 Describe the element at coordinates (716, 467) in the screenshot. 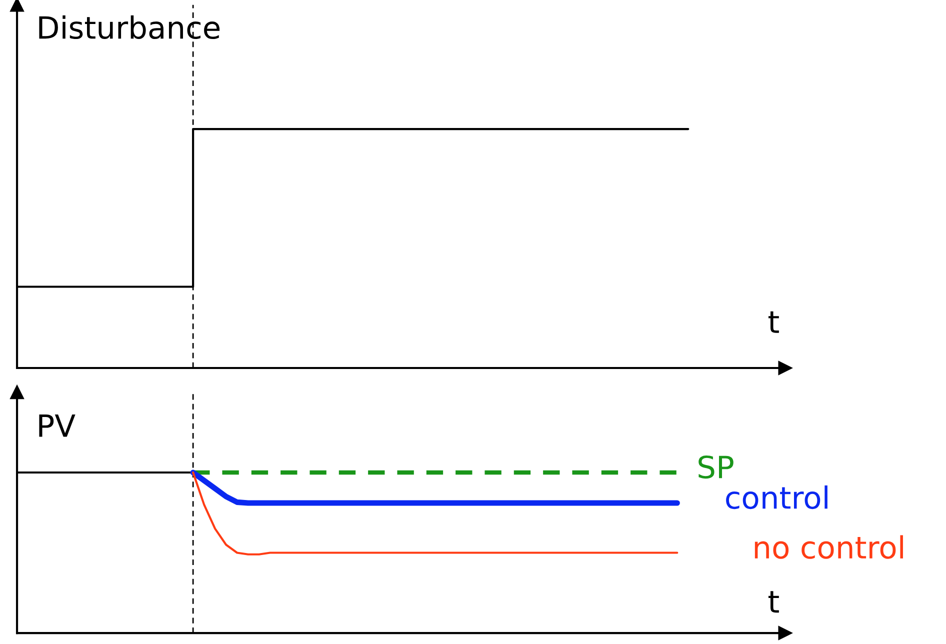

I see `series-label: SP` at that location.